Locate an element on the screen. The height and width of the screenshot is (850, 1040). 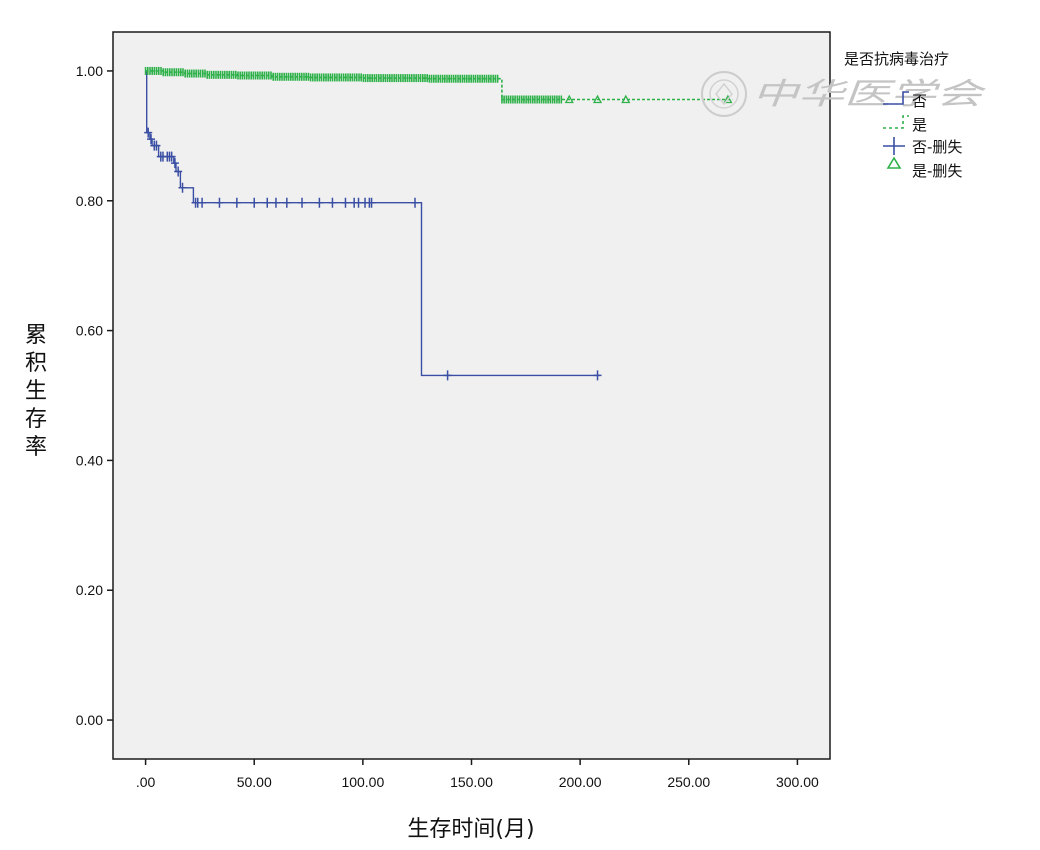
watermark-text: 中华医学会 is located at coordinates (869, 94).